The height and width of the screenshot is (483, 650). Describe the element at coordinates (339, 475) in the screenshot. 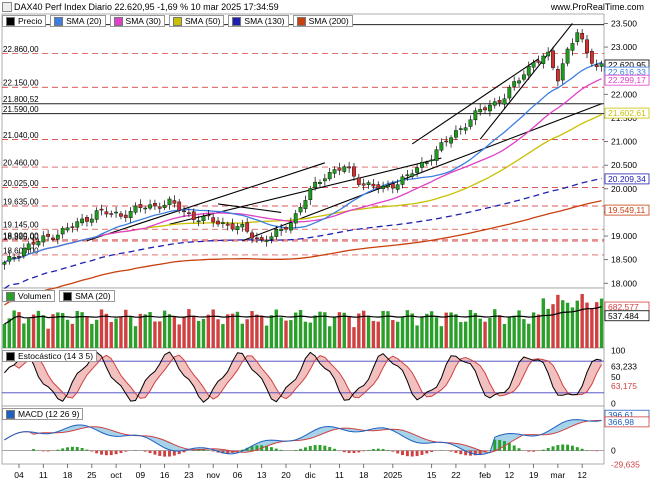

I see `x-tick-label-13: 11` at that location.